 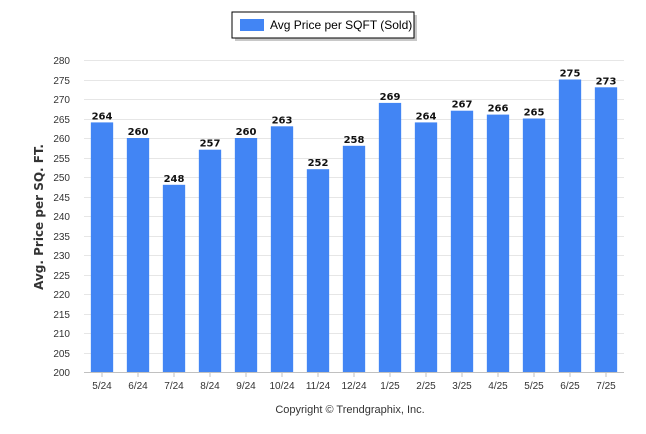 What do you see at coordinates (570, 74) in the screenshot?
I see `data-label: 275` at bounding box center [570, 74].